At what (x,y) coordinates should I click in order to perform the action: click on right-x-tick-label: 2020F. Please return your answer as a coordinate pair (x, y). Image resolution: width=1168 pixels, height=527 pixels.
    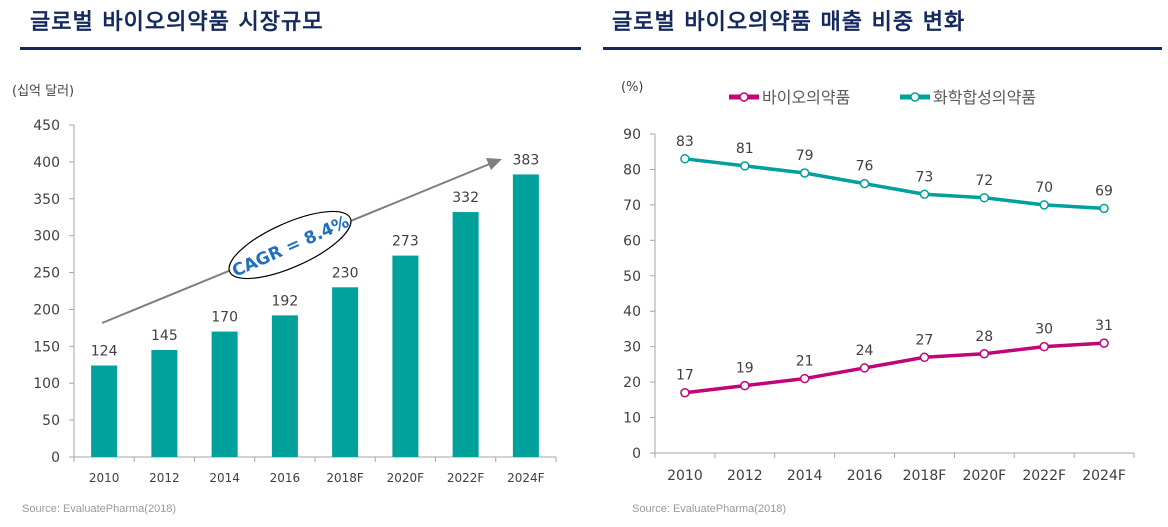
    Looking at the image, I should click on (984, 476).